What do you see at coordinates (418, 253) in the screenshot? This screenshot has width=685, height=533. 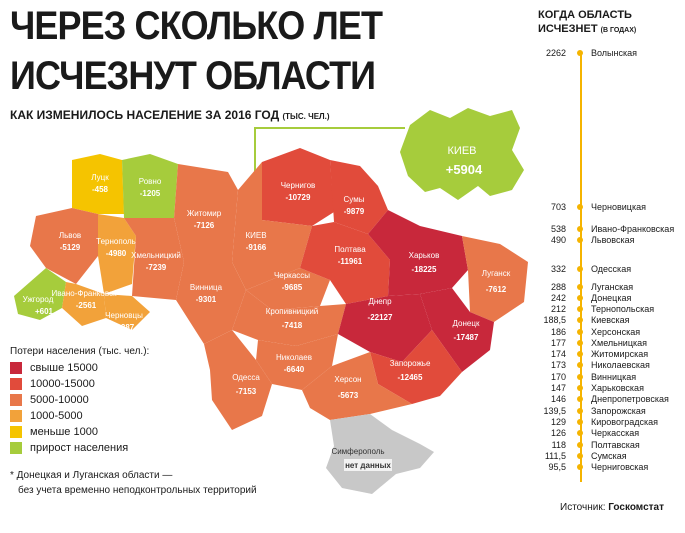 I see `region-kharkiv` at bounding box center [418, 253].